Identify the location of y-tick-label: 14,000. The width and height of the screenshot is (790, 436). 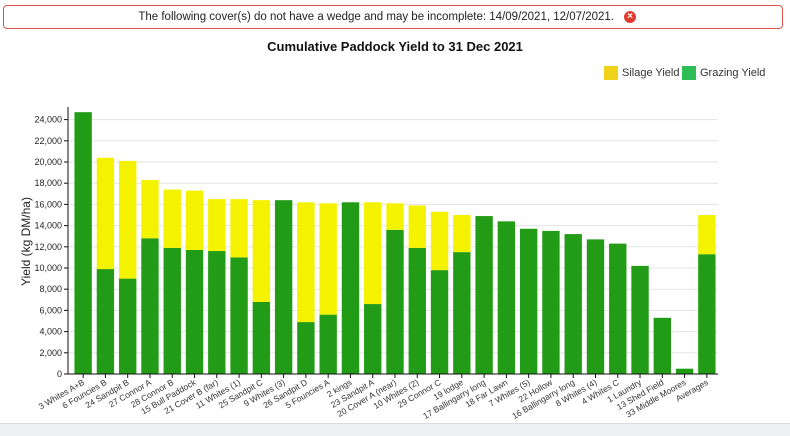
(48, 226).